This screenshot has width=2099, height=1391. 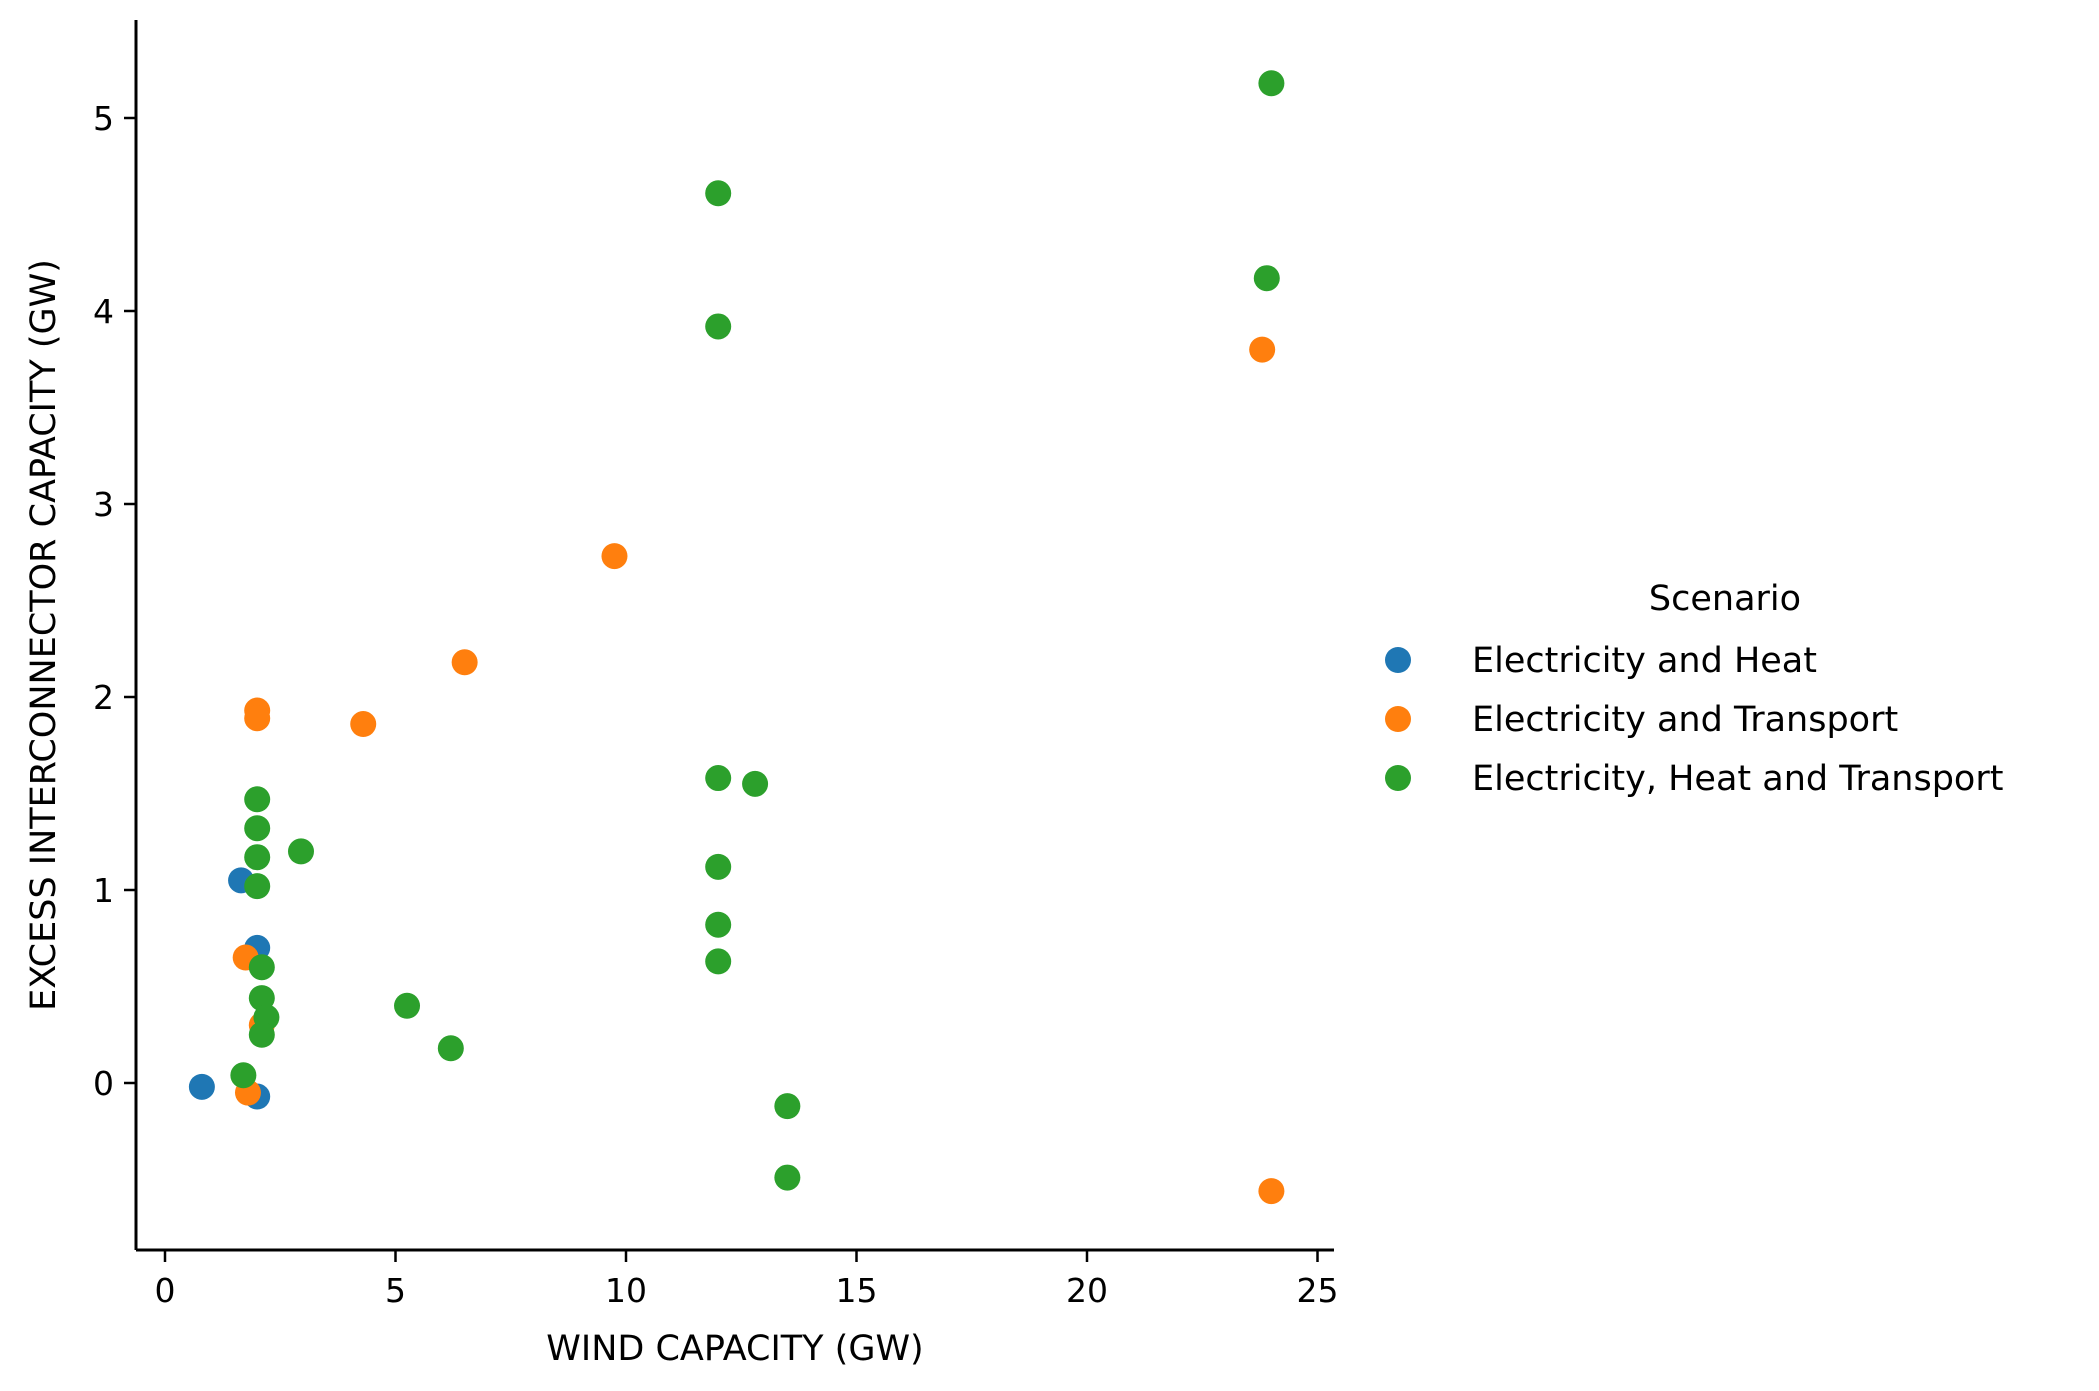 I want to click on x-tick-label: 5, so click(x=395, y=1290).